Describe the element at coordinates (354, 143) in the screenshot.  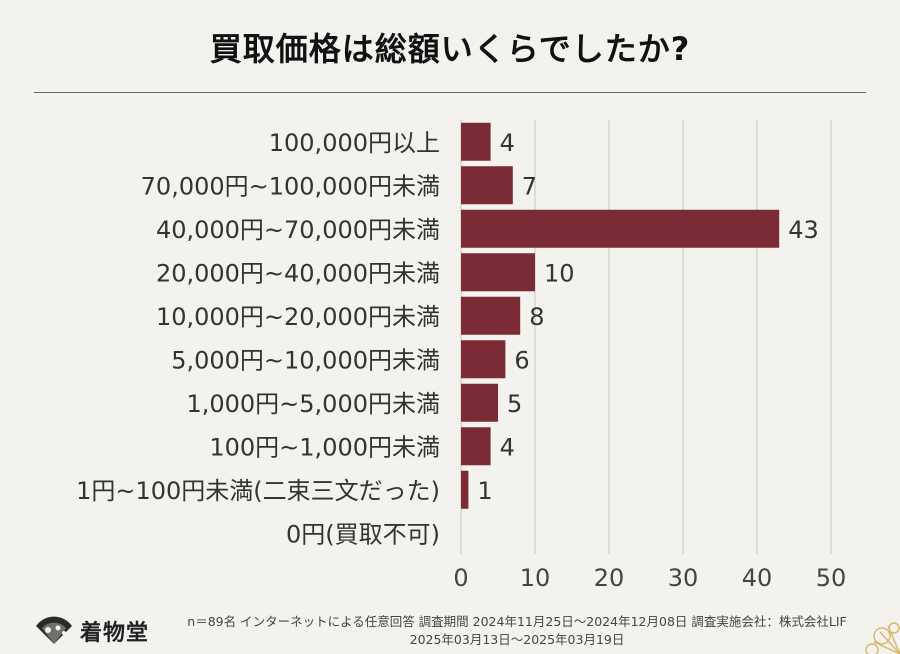
I see `category-label: 100,000円以上` at that location.